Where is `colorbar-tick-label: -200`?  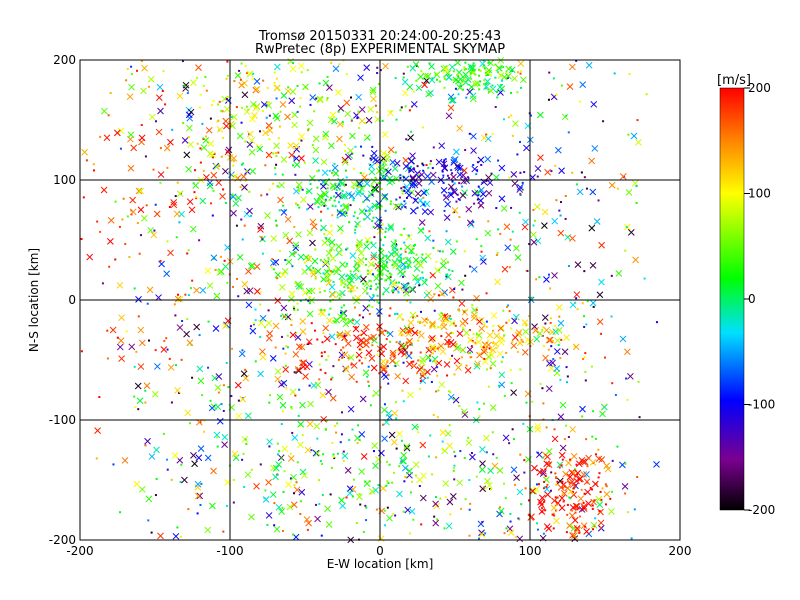 colorbar-tick-label: -200 is located at coordinates (761, 510).